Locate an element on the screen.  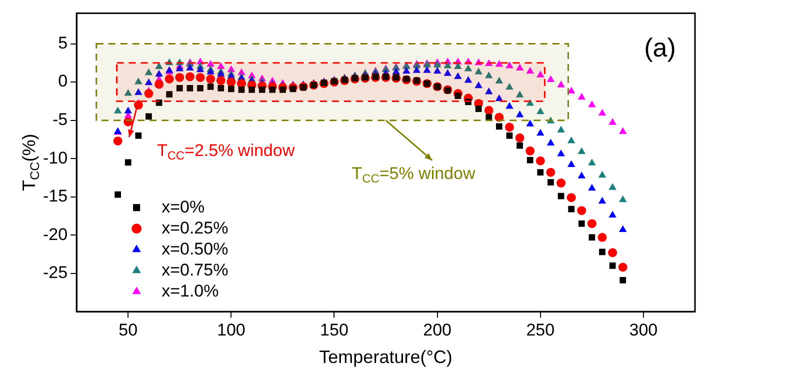
y-tick-label: -20 is located at coordinates (55, 234).